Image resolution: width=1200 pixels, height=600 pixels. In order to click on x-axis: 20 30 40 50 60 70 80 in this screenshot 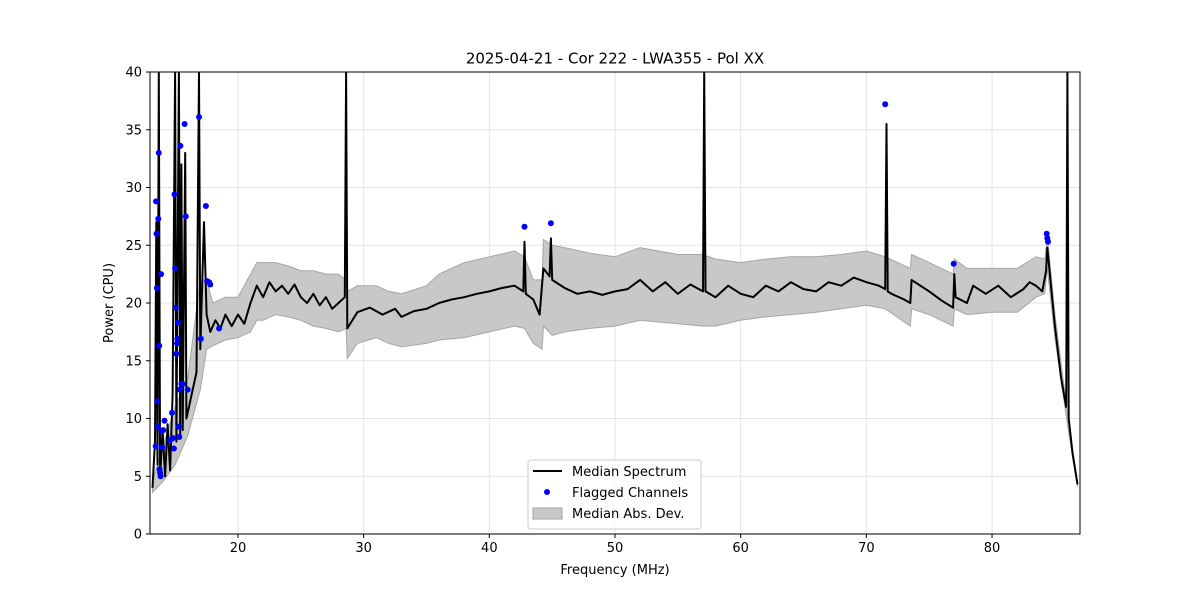, I will do `click(615, 545)`.